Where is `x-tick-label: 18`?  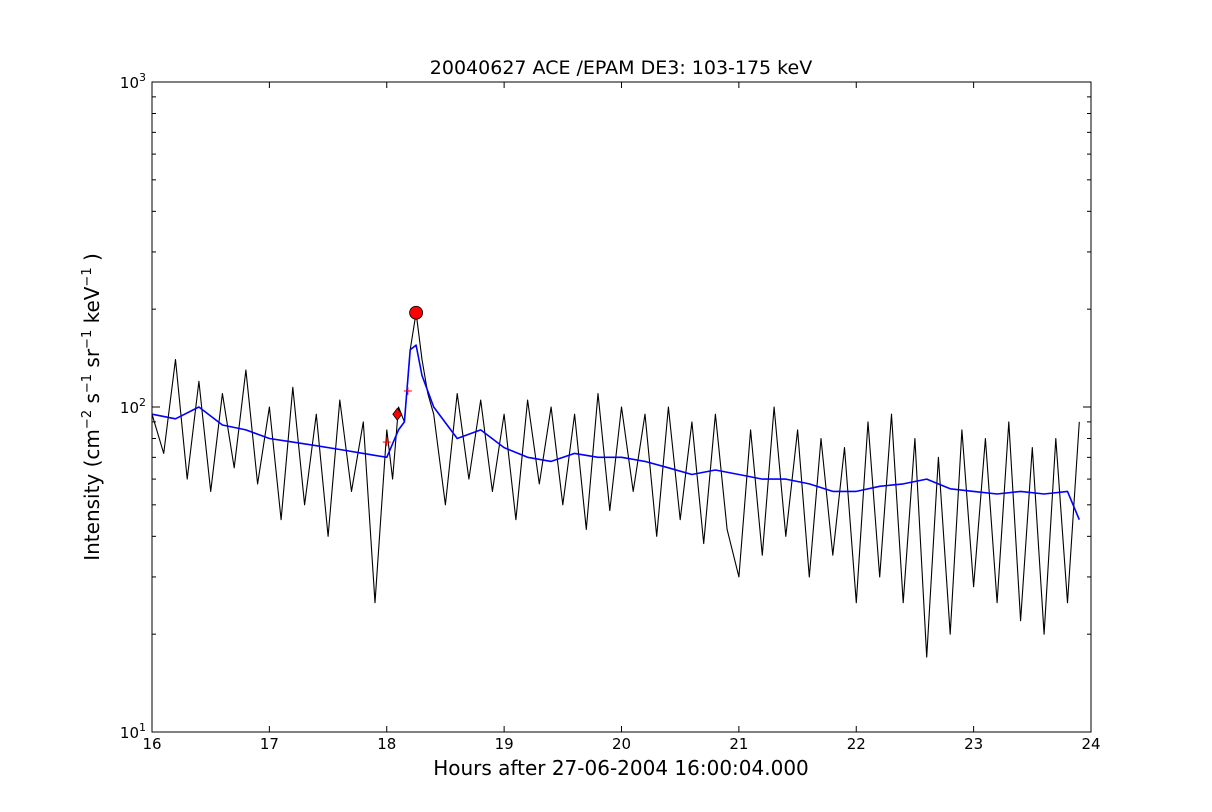 x-tick-label: 18 is located at coordinates (386, 744).